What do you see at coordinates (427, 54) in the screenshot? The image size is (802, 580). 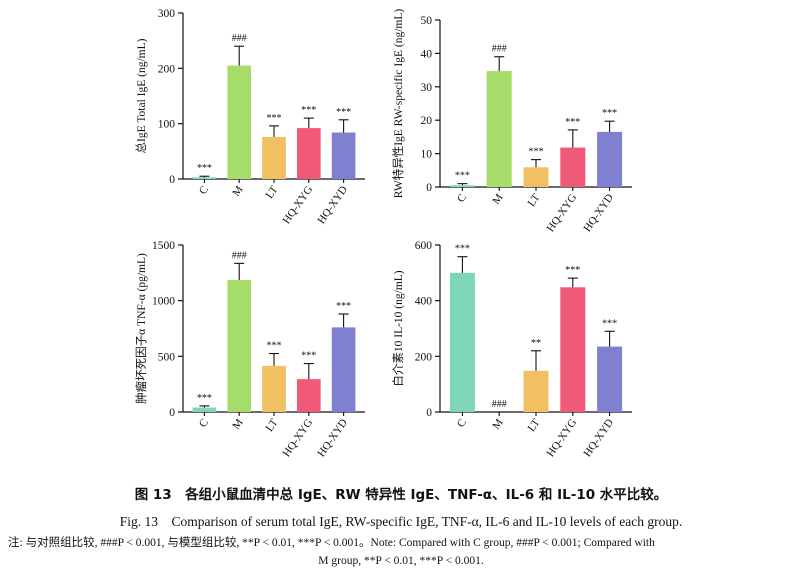 I see `y-tick-label: 40` at bounding box center [427, 54].